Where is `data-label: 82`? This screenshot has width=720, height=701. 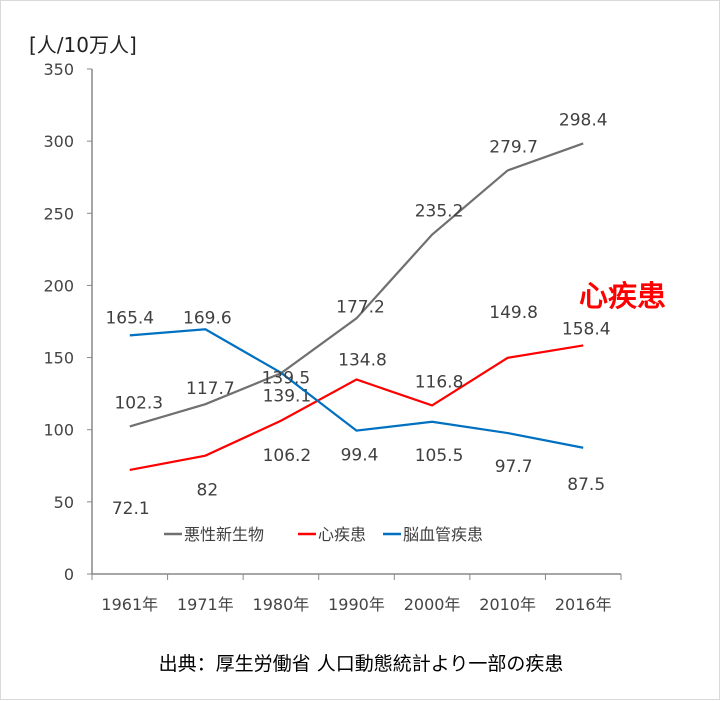 data-label: 82 is located at coordinates (208, 491).